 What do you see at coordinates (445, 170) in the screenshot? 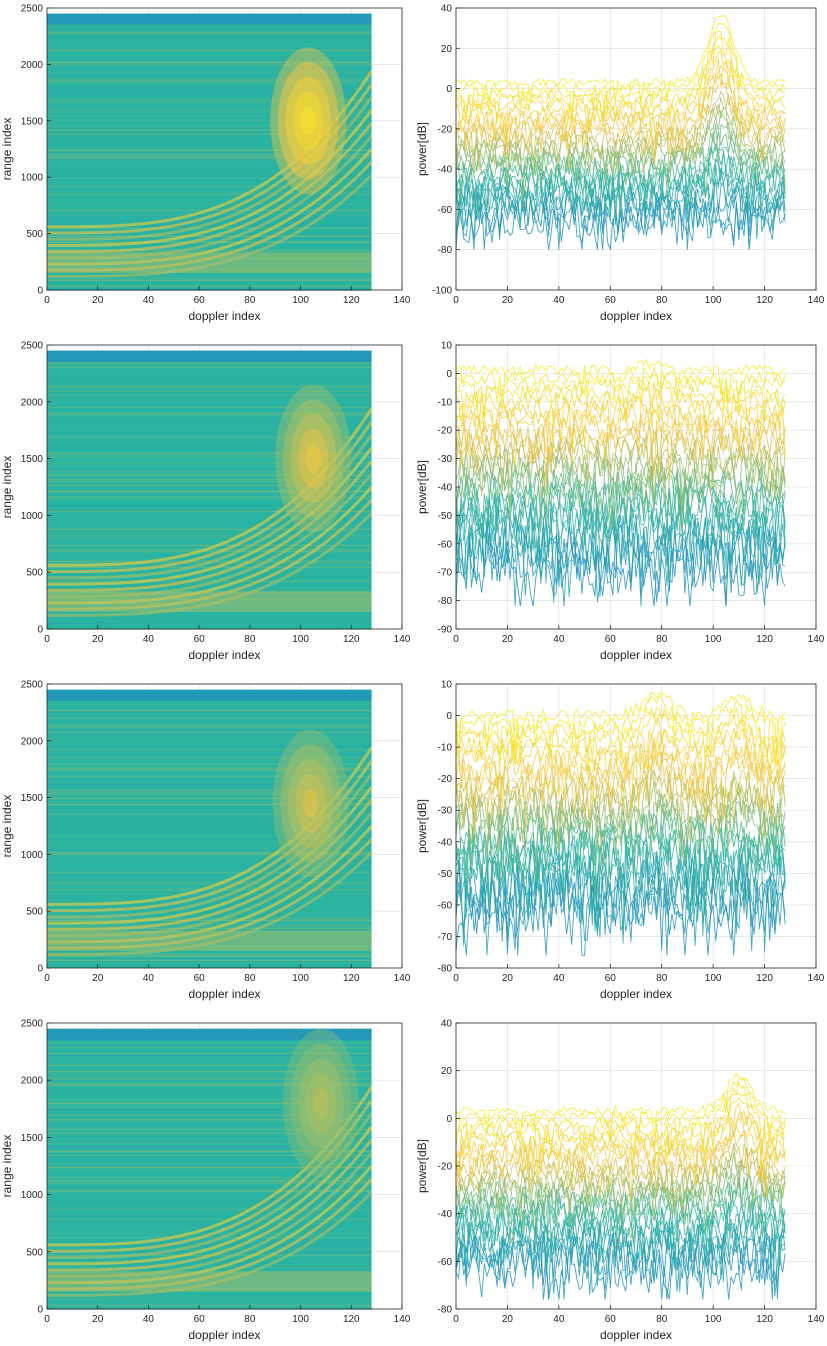
I see `y-tick-label: -40` at bounding box center [445, 170].